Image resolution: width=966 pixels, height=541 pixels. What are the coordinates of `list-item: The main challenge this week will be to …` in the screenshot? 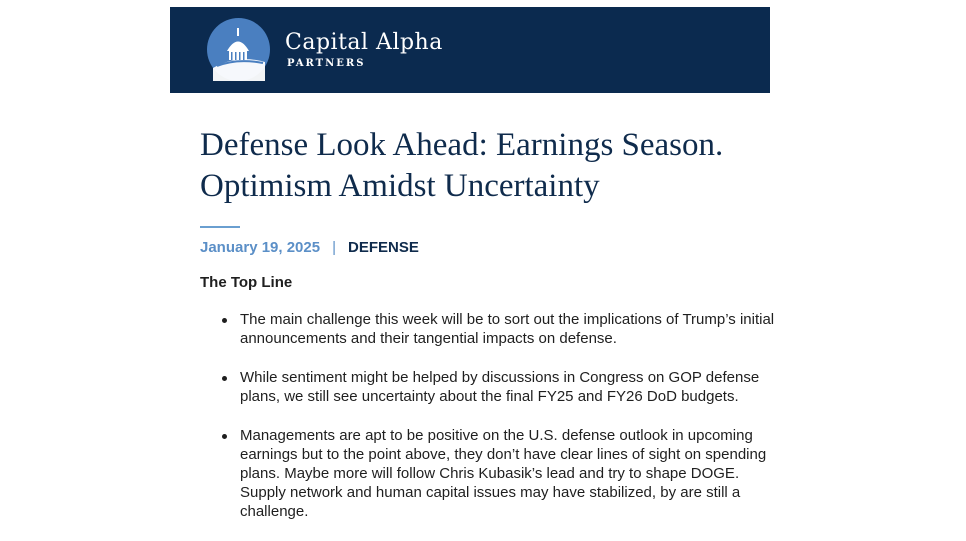 It's located at (504, 329).